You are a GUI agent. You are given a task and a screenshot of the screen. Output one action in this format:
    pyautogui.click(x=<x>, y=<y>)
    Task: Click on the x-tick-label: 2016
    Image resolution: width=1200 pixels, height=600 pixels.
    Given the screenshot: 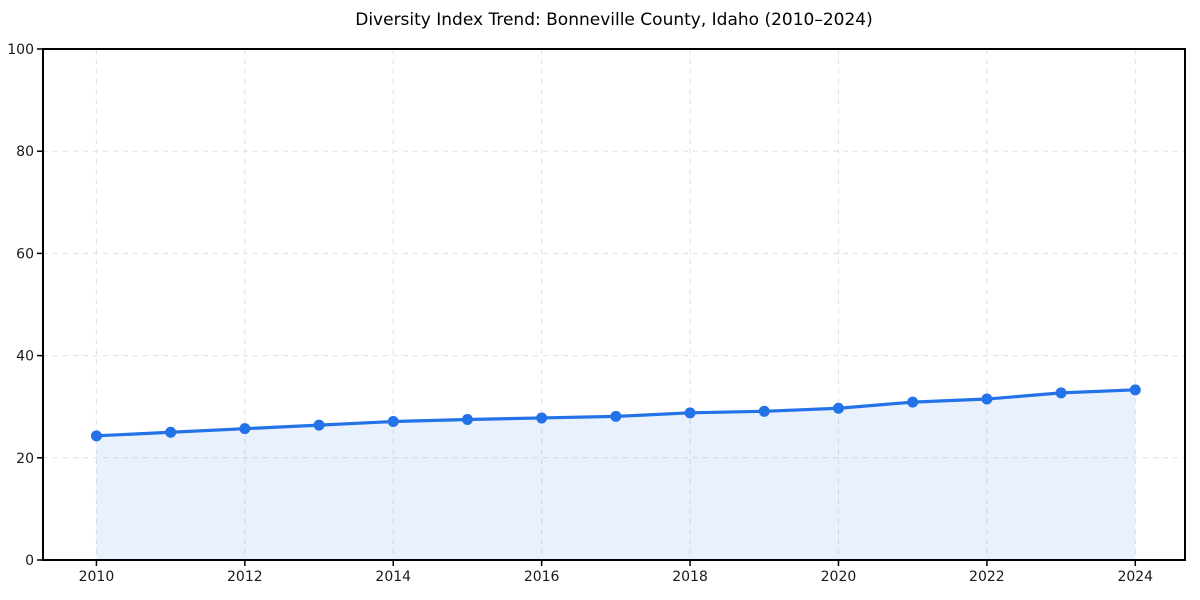 What is the action you would take?
    pyautogui.click(x=542, y=577)
    